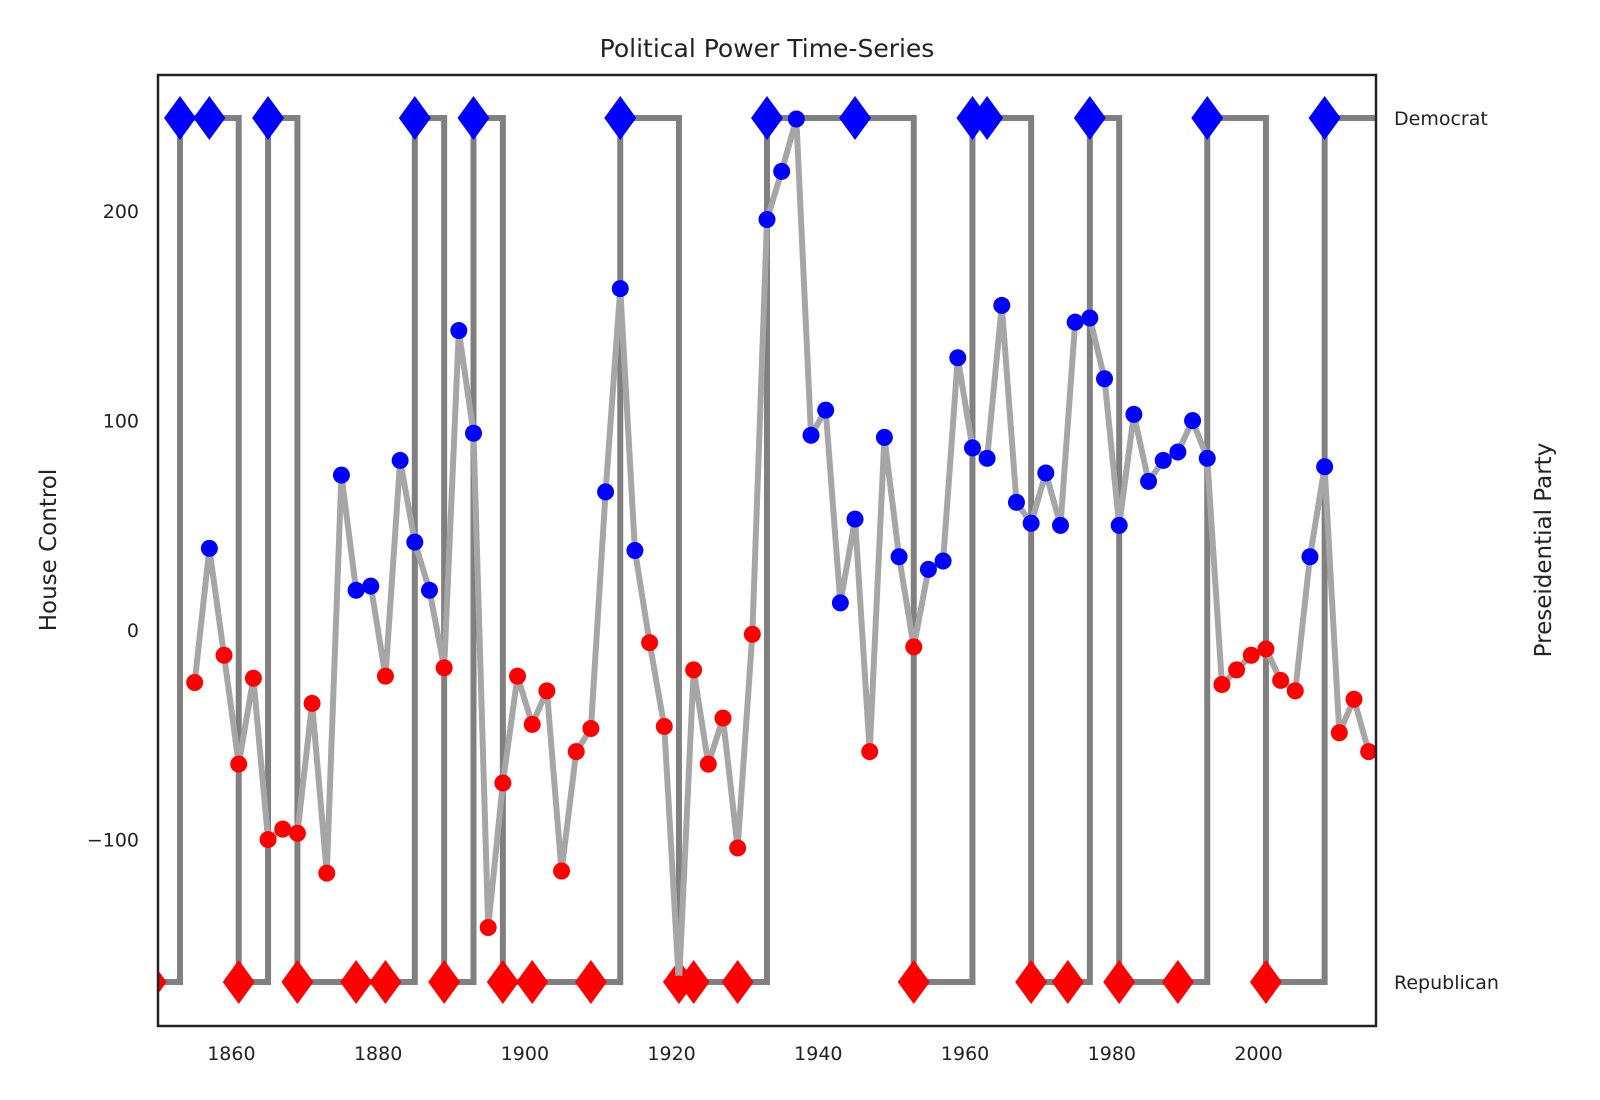 Image resolution: width=1600 pixels, height=1100 pixels. Describe the element at coordinates (231, 1054) in the screenshot. I see `x-tick-label: 1860` at that location.